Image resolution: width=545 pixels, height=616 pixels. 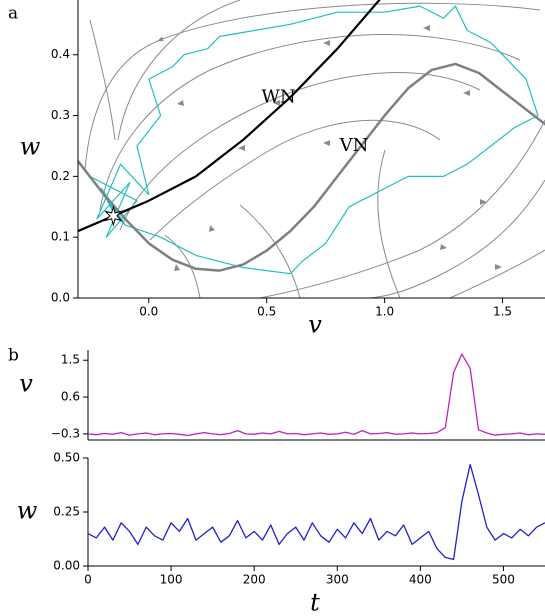 What do you see at coordinates (254, 580) in the screenshot?
I see `x-tick-label: 200` at bounding box center [254, 580].